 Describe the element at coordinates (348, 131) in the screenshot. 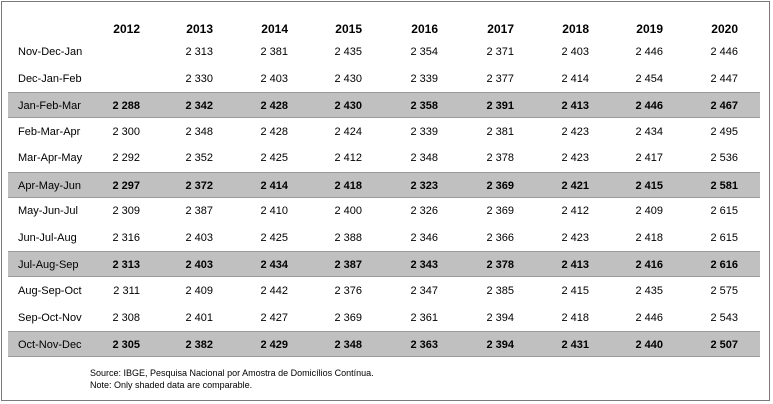

I see `table-cell: 2 424` at that location.